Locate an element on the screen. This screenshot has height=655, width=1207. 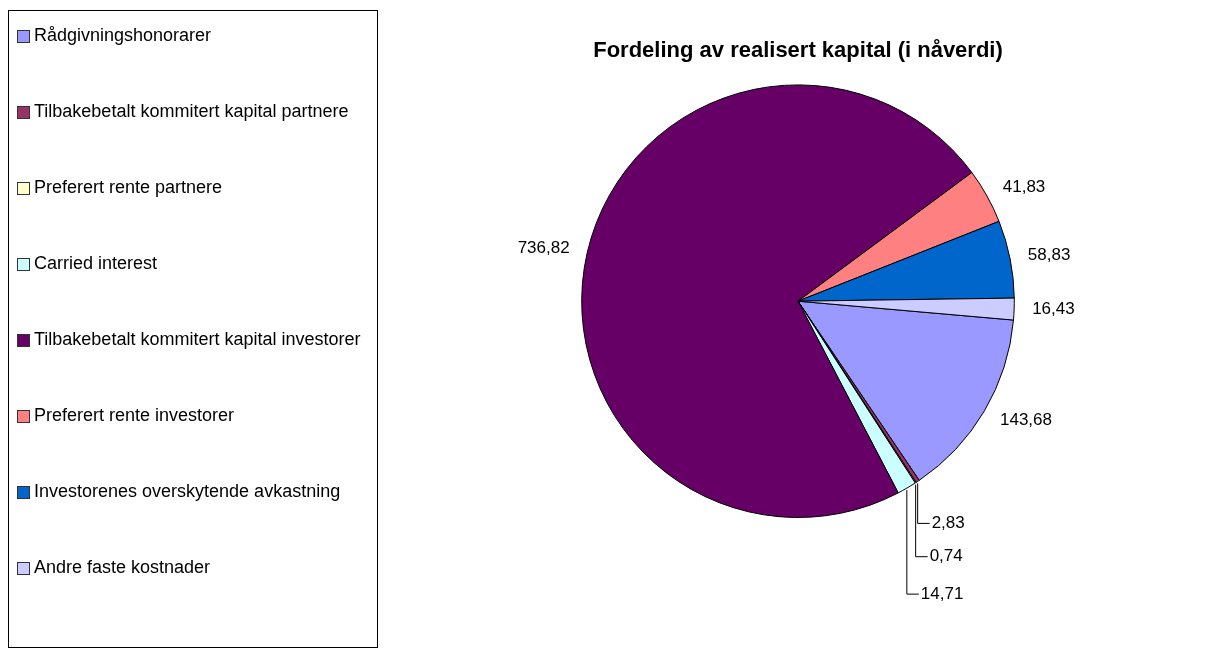
data-label: 0,74 is located at coordinates (946, 556).